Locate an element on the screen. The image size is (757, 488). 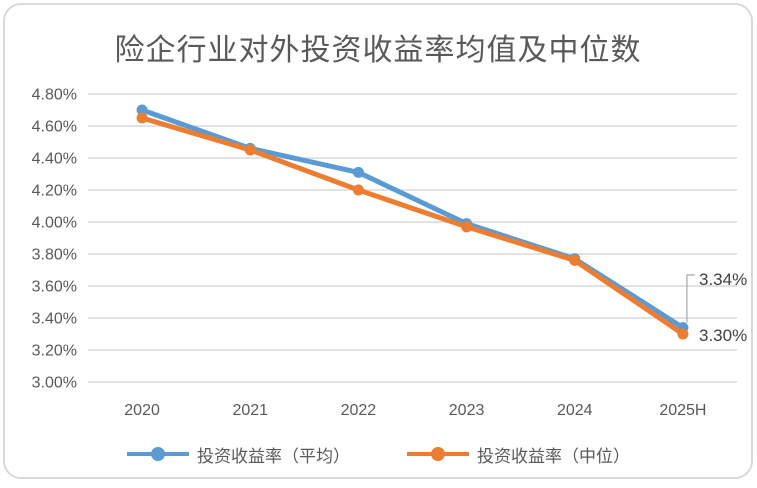
legend-label-median: 投资收益率（中位） is located at coordinates (553, 456).